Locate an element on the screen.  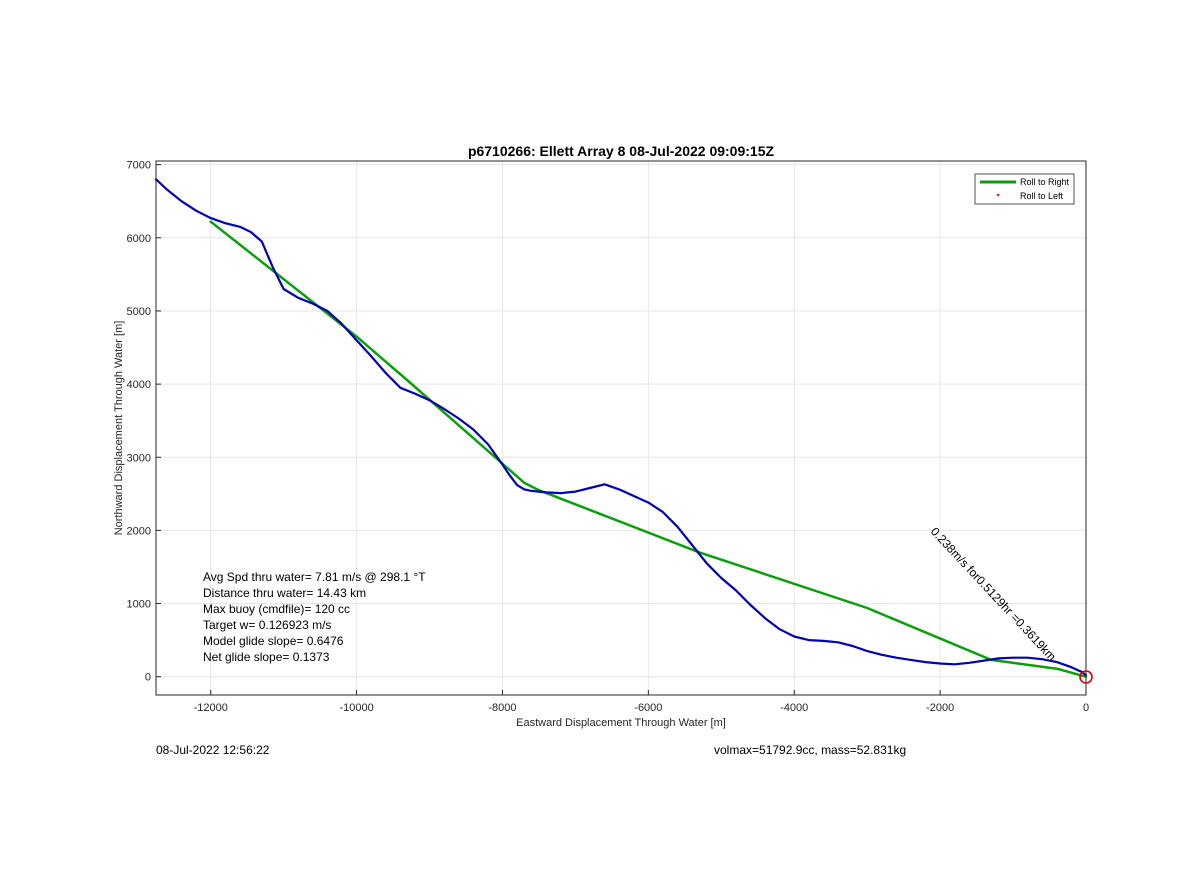
x-tick-label: -10000 is located at coordinates (356, 708).